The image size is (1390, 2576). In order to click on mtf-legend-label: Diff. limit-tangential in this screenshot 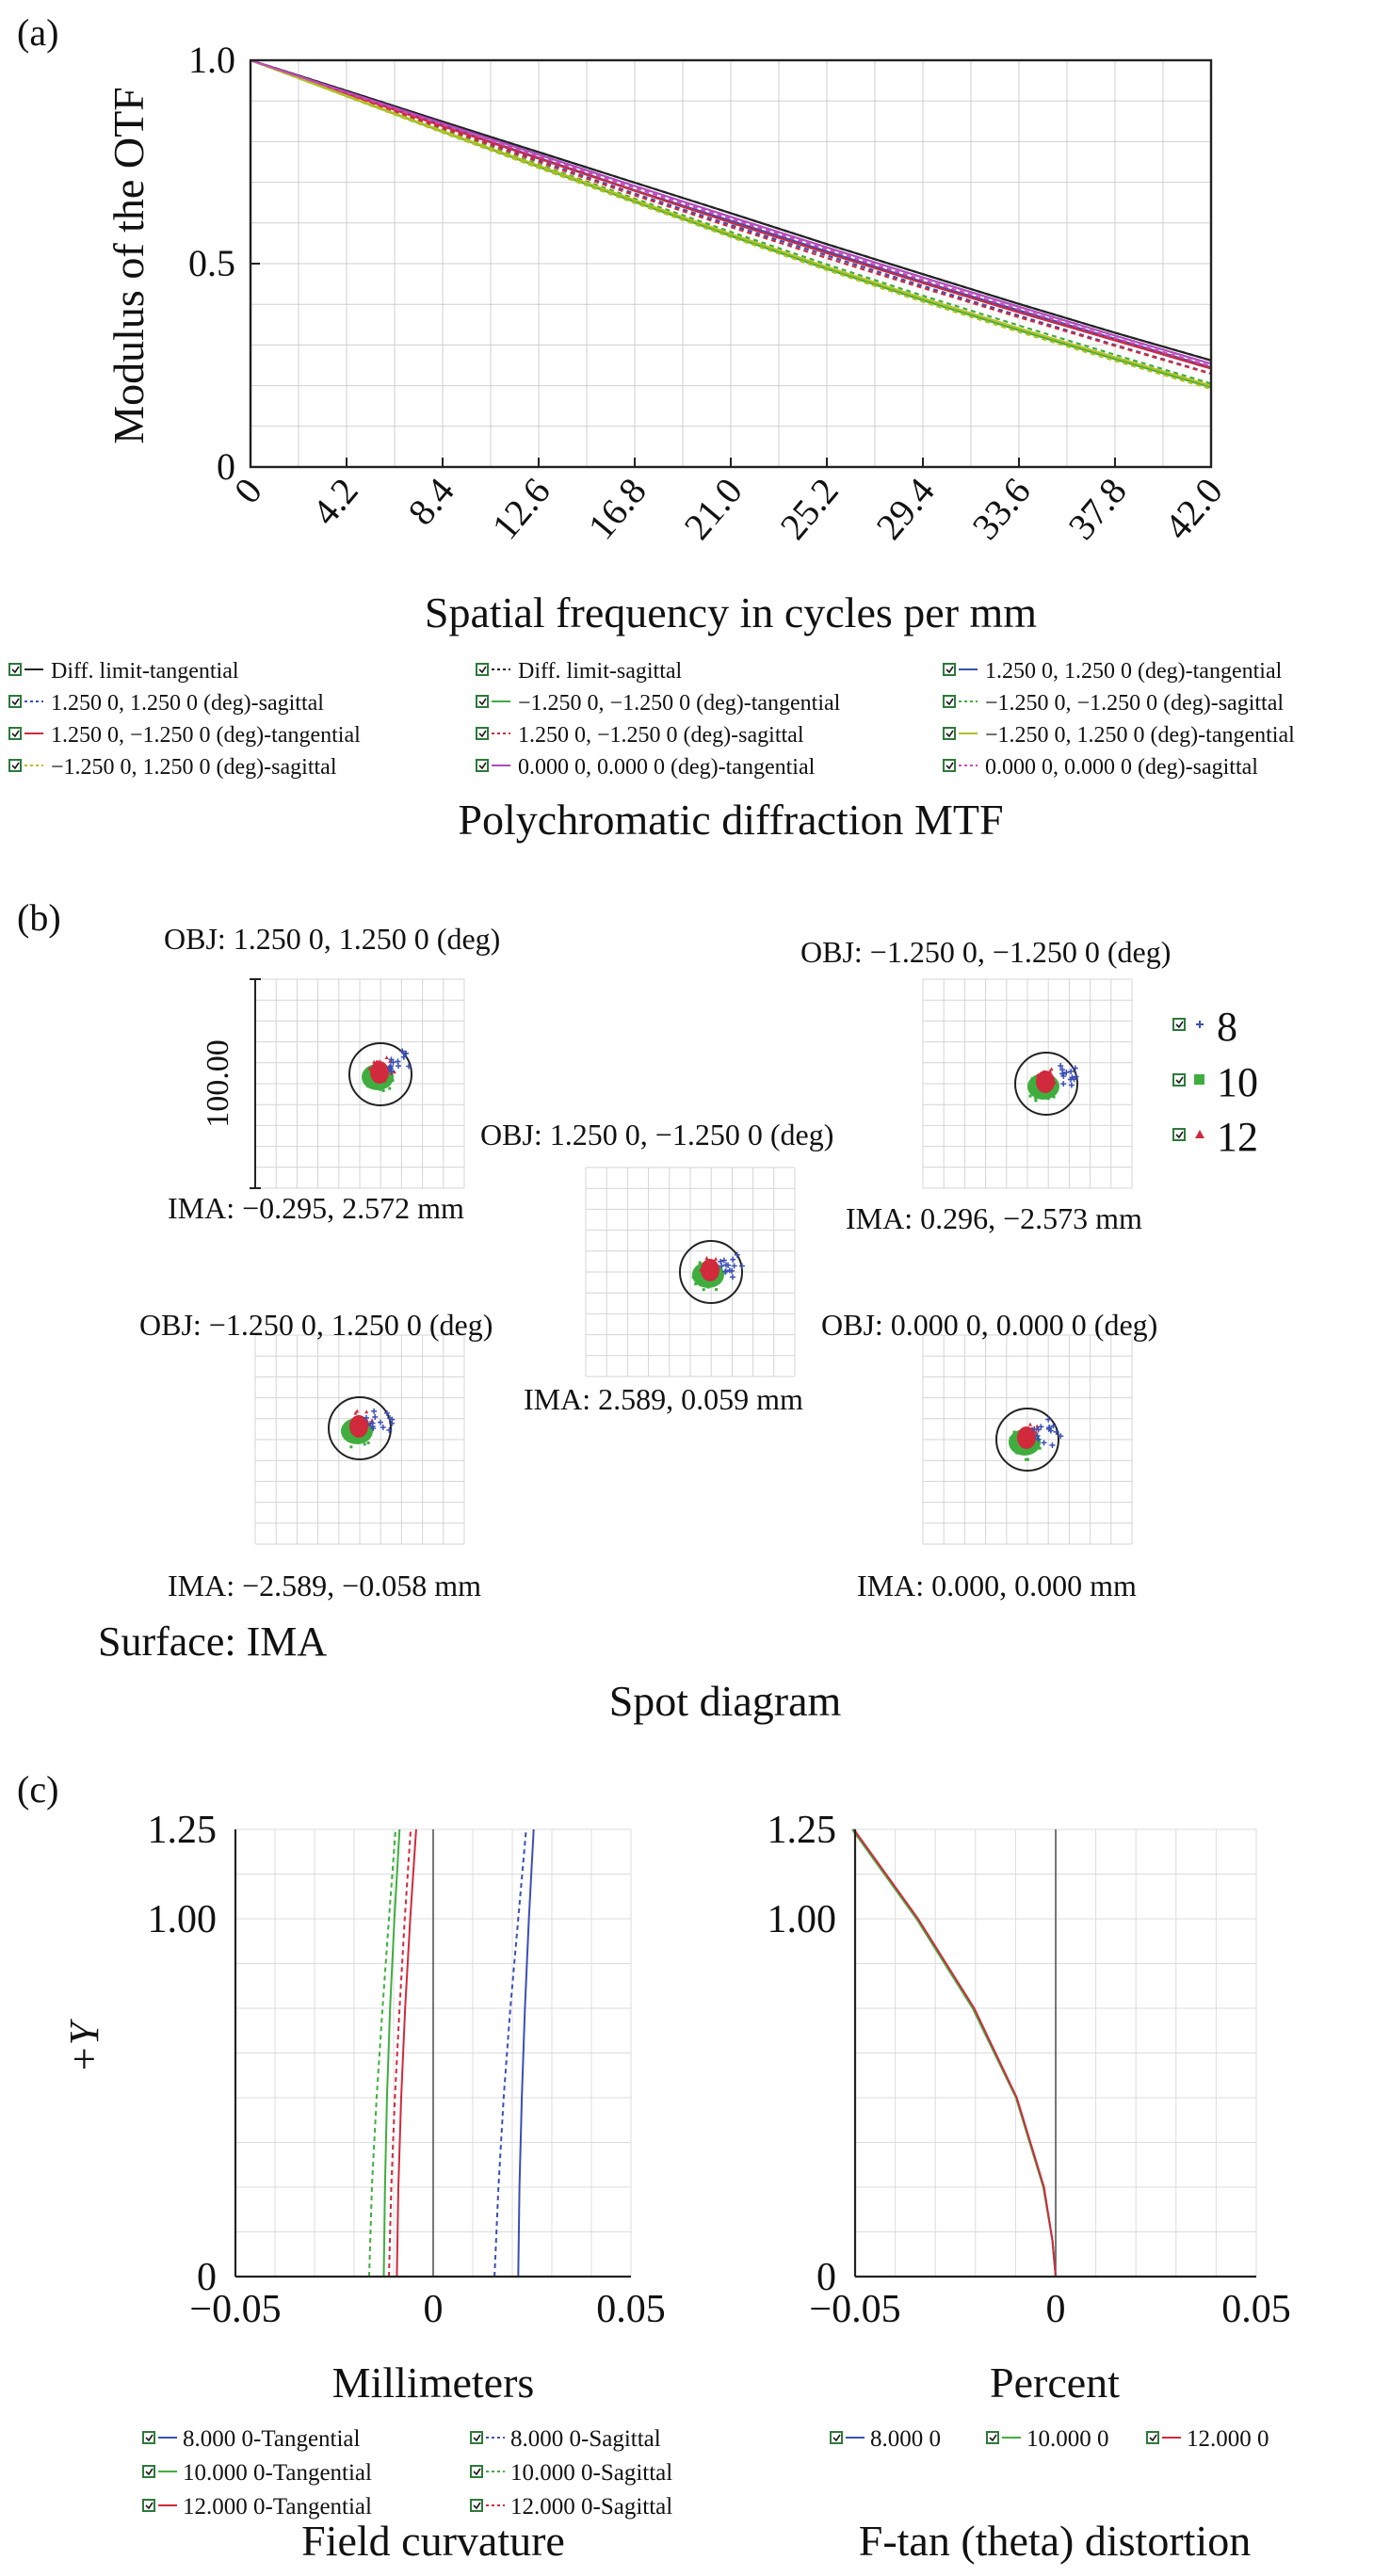, I will do `click(145, 671)`.